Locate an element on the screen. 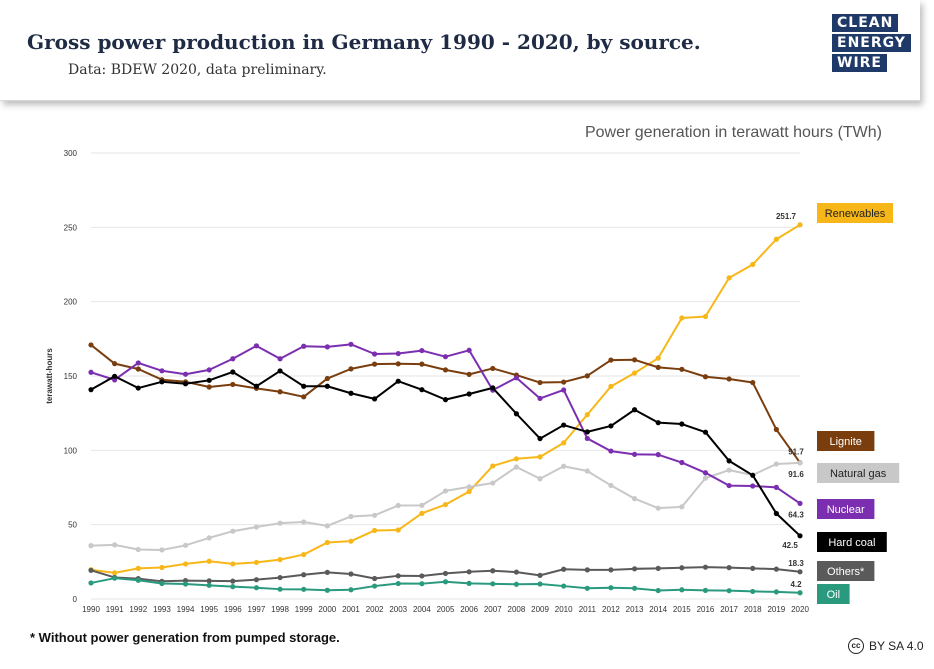 The width and height of the screenshot is (934, 669). x-tick-label: 2018 is located at coordinates (753, 609).